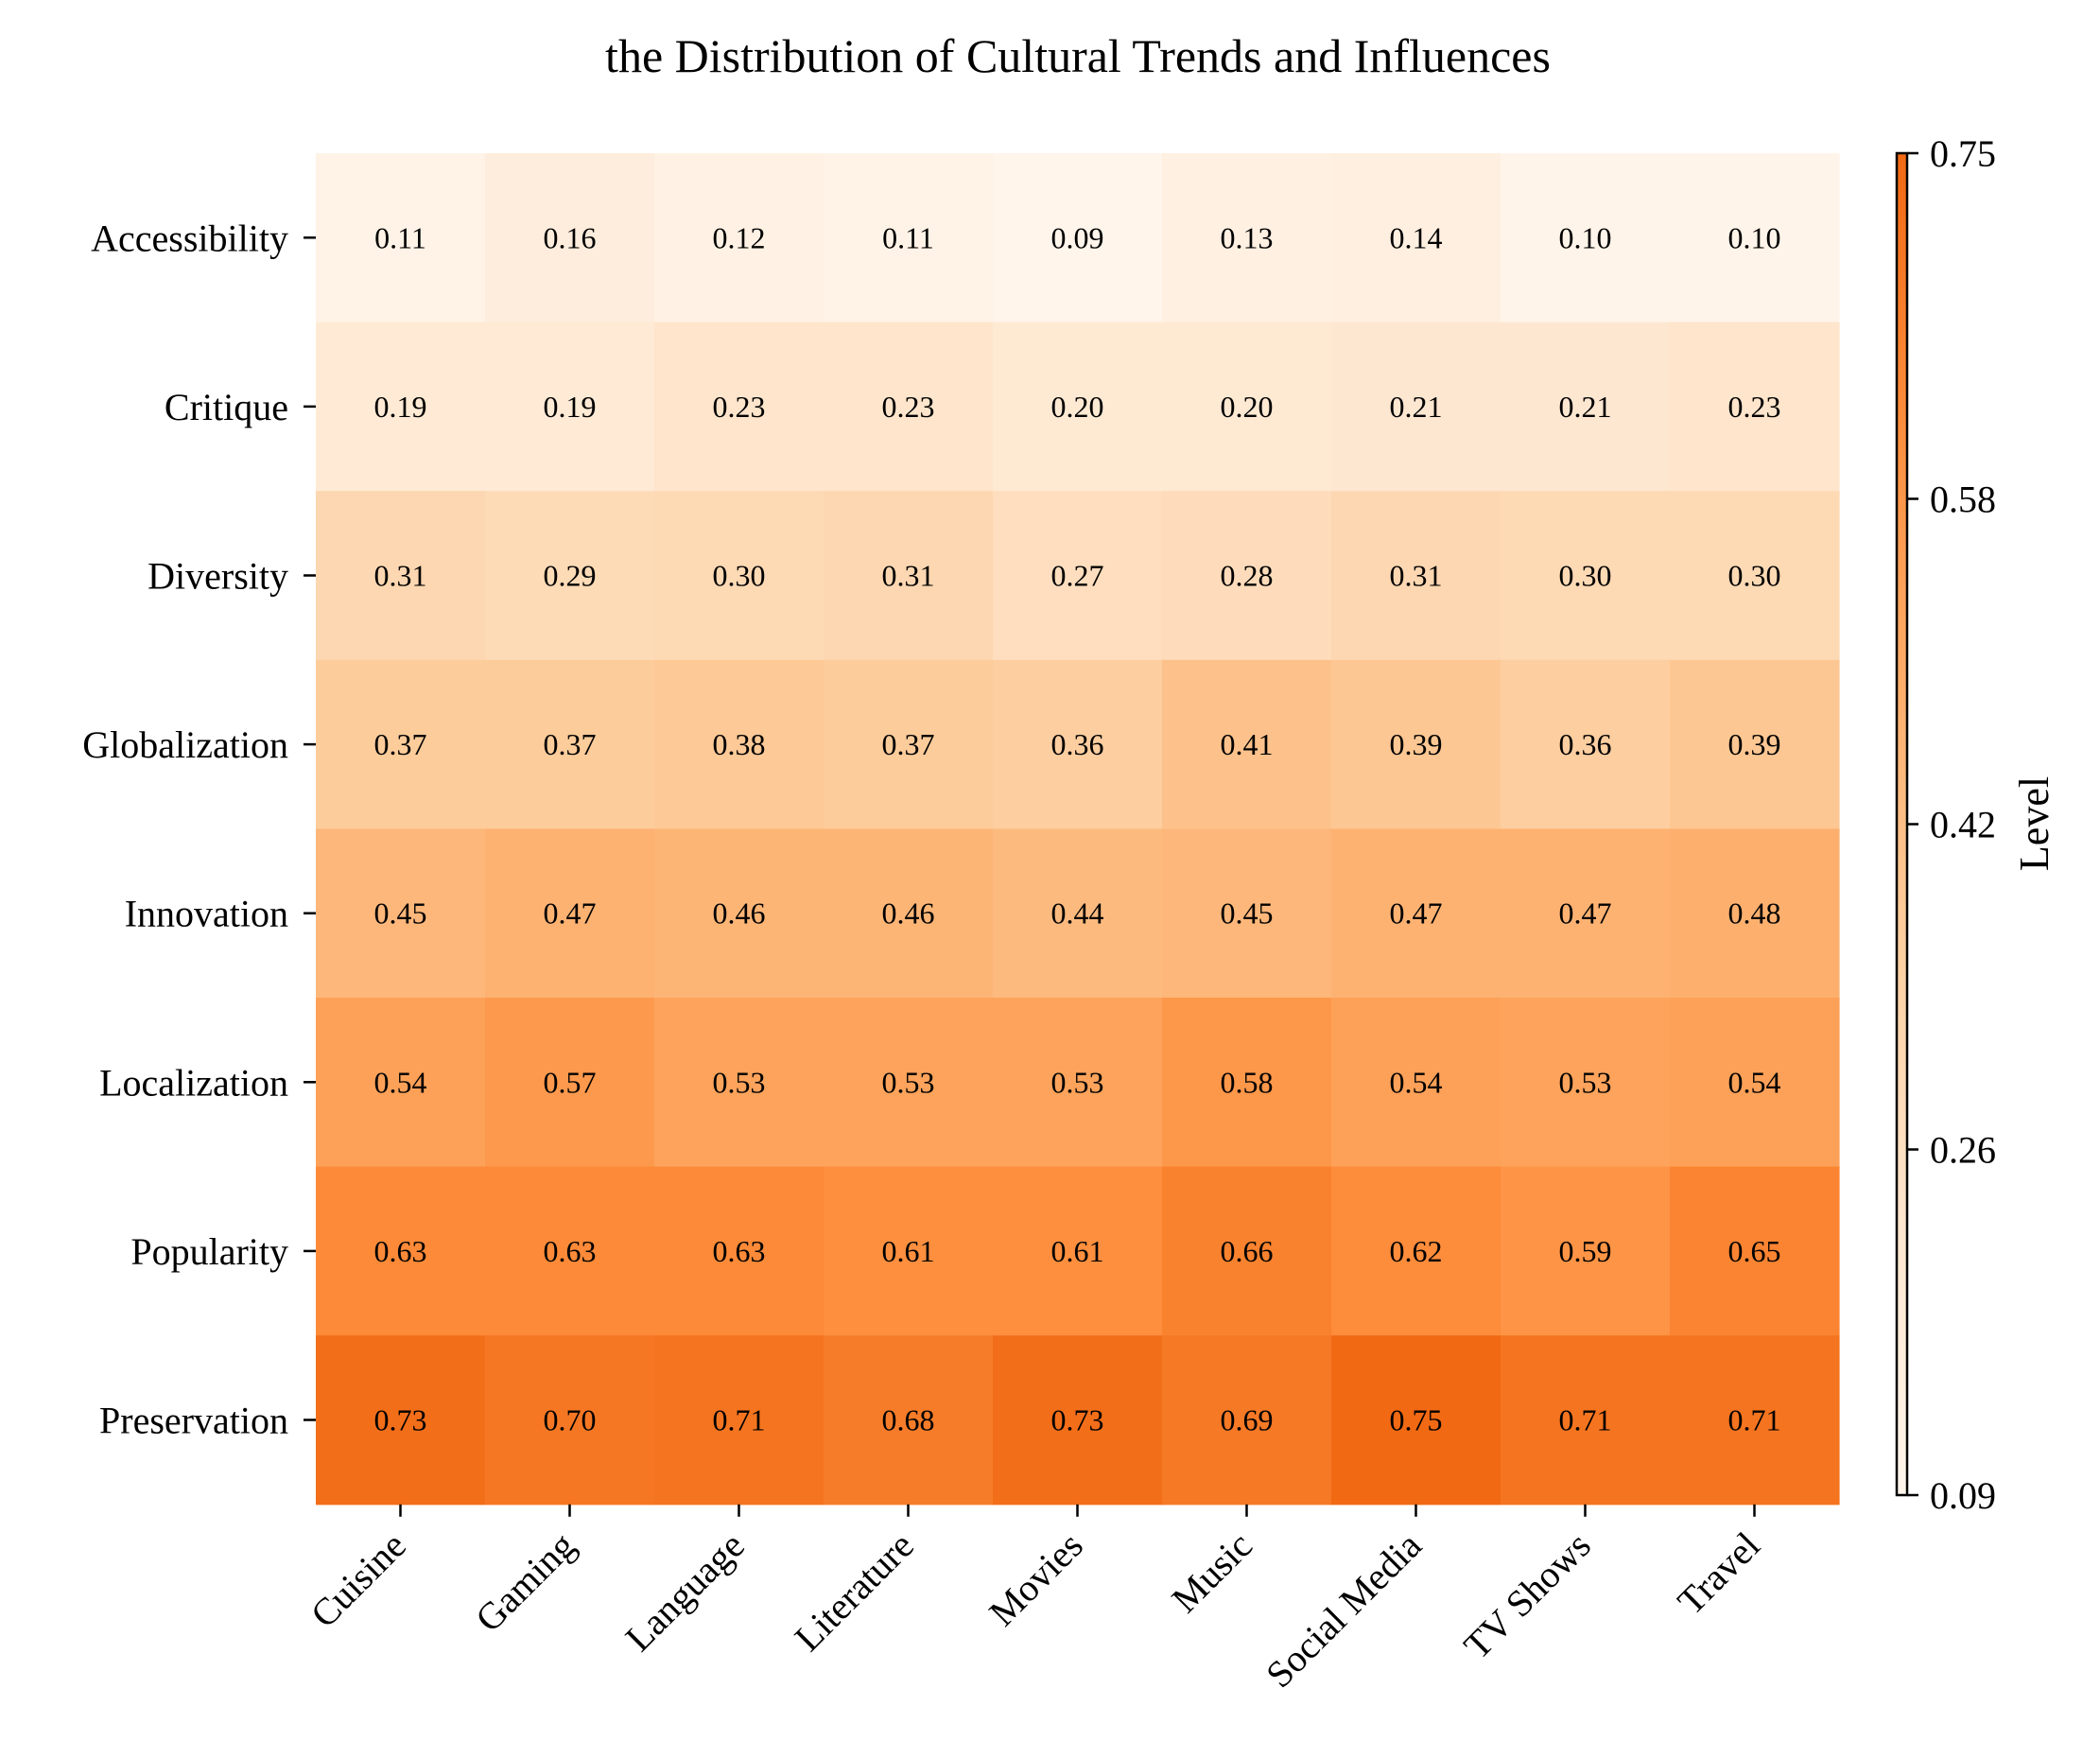 The width and height of the screenshot is (2100, 1758). I want to click on x-tick-label: Social Media, so click(1344, 1609).